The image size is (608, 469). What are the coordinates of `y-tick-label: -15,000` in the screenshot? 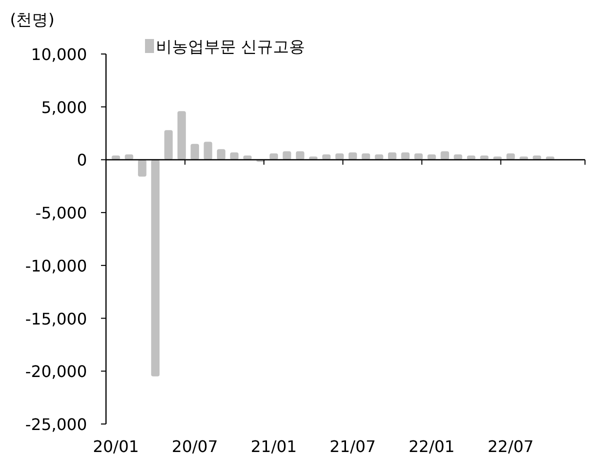 It's located at (56, 318).